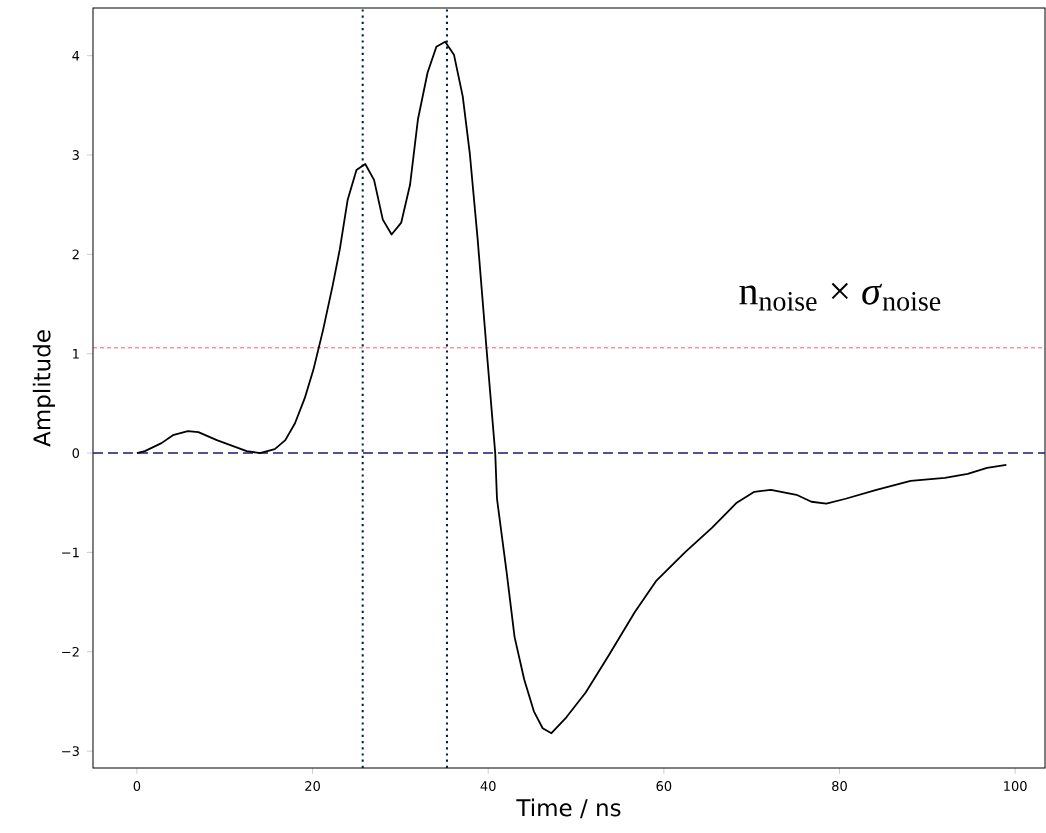 The height and width of the screenshot is (833, 1046). Describe the element at coordinates (76, 55) in the screenshot. I see `y-tick-label: 4` at that location.